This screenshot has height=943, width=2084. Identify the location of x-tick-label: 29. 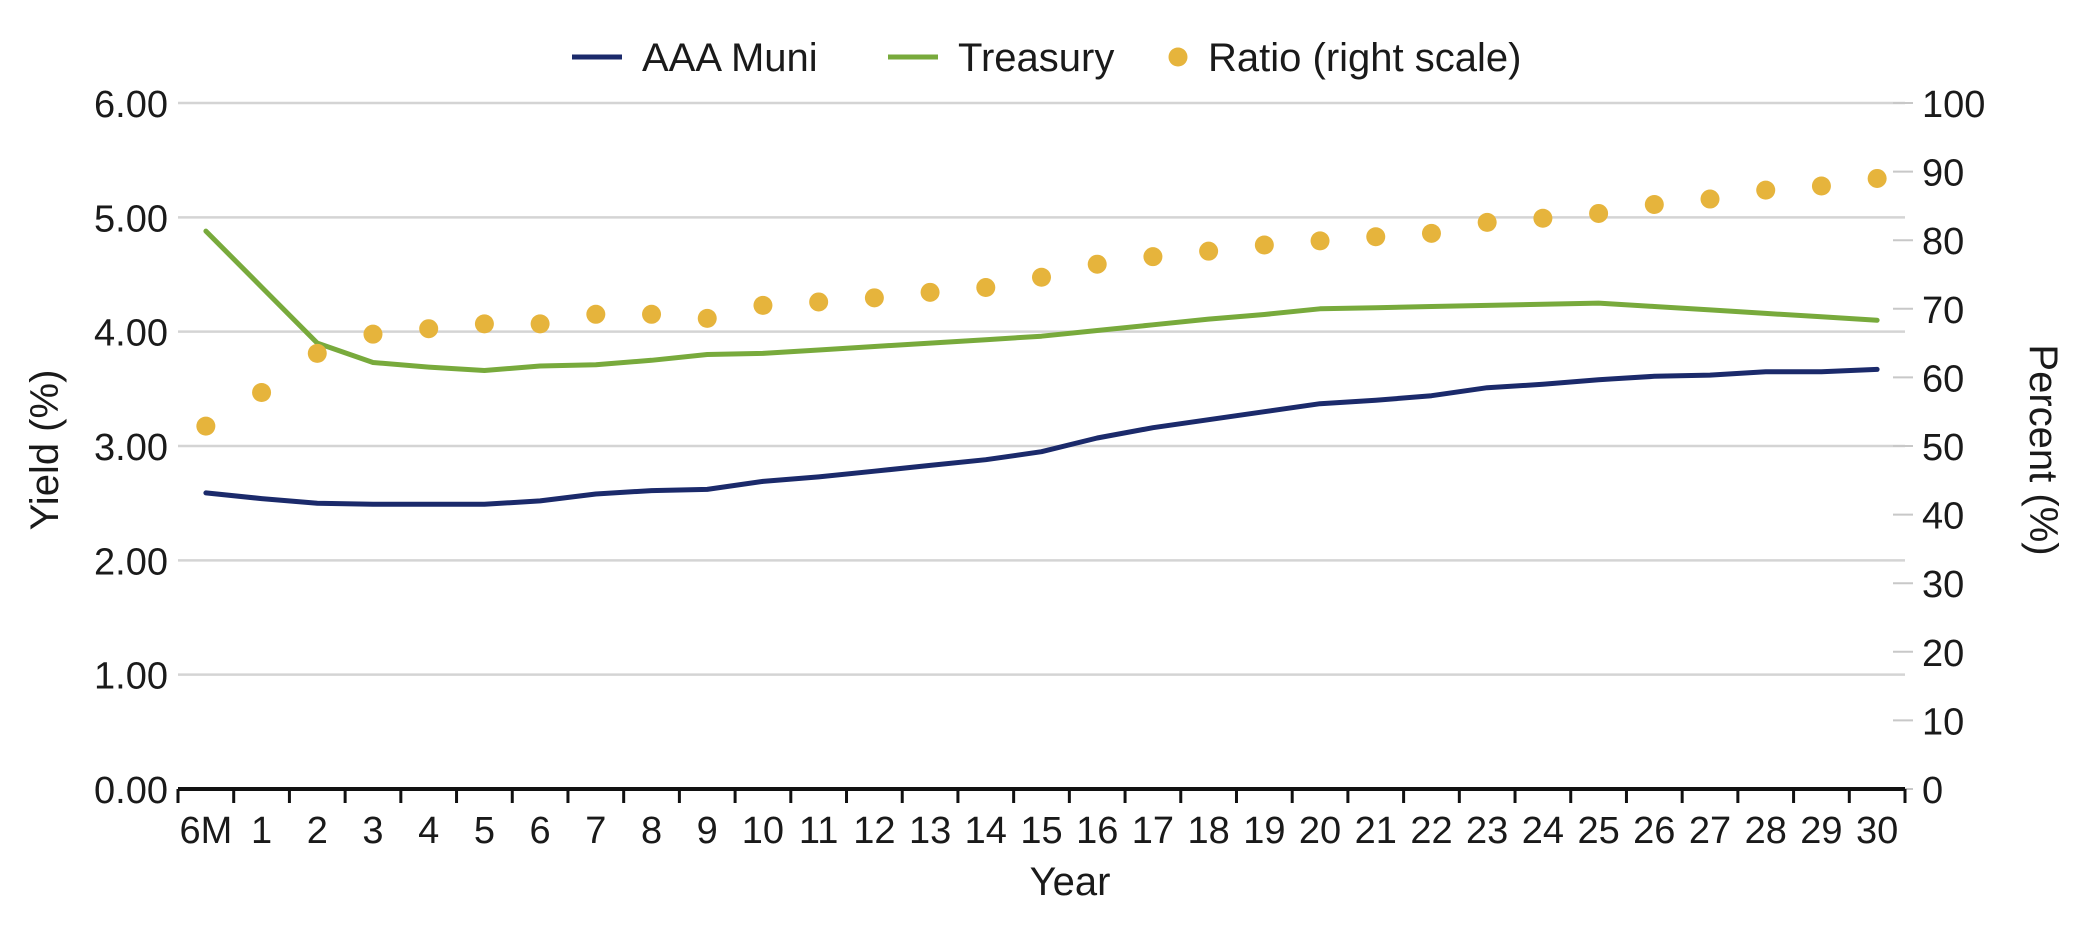
(1821, 831).